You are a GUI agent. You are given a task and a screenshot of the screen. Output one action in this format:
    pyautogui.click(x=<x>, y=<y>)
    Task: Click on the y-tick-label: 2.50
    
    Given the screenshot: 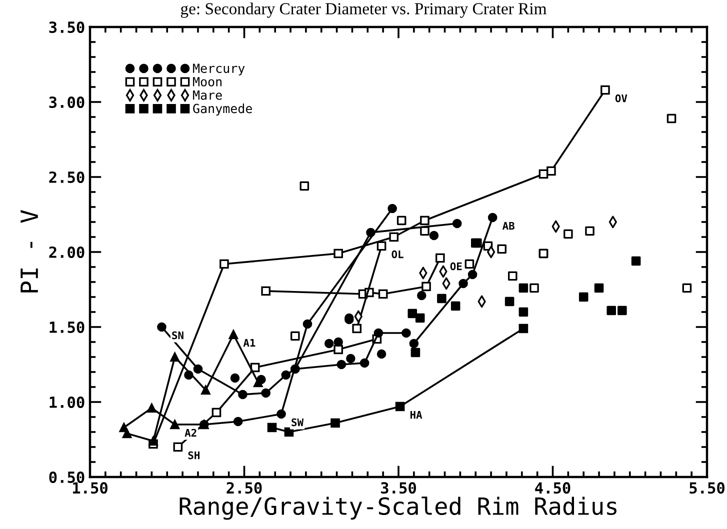 What is the action you would take?
    pyautogui.click(x=66, y=177)
    